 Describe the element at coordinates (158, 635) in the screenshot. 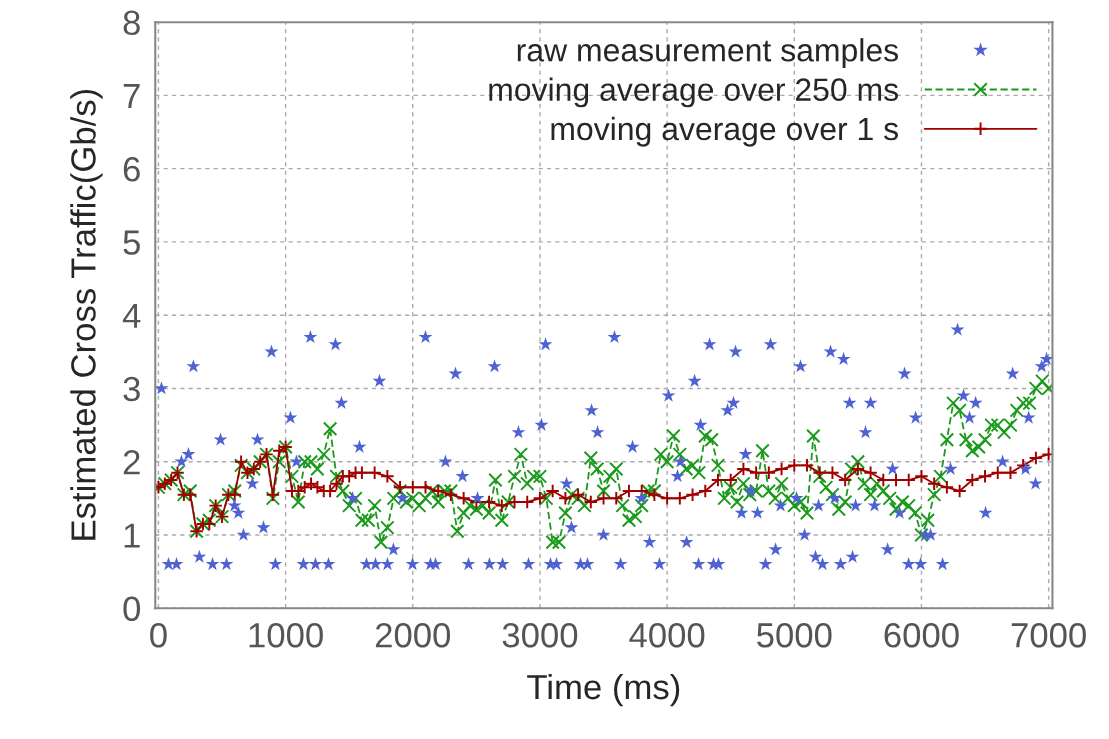

I see `x-tick-label: 0` at that location.